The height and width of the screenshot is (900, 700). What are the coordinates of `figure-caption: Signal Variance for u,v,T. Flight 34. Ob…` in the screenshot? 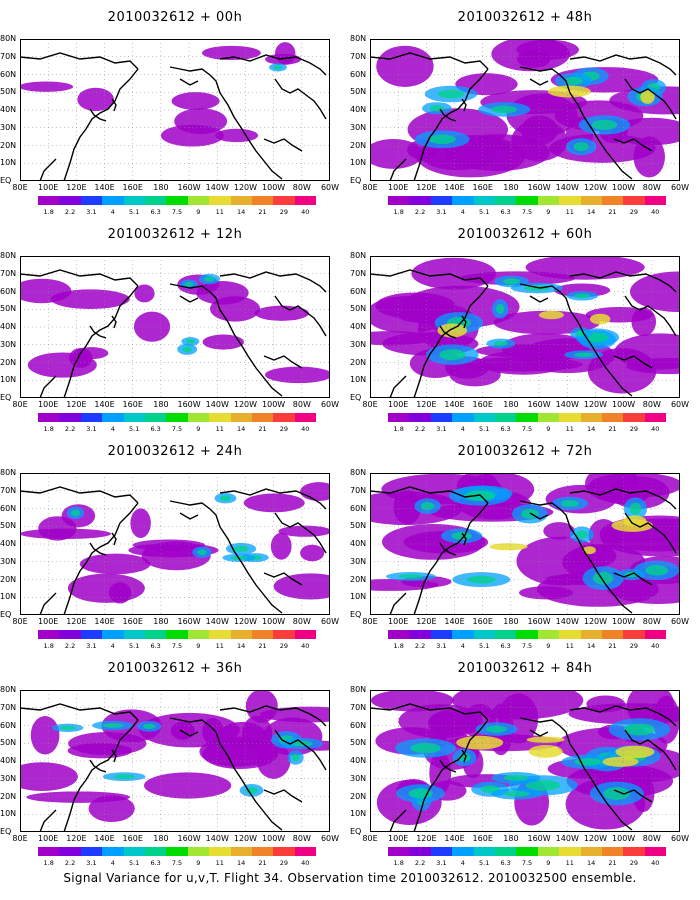 It's located at (350, 878).